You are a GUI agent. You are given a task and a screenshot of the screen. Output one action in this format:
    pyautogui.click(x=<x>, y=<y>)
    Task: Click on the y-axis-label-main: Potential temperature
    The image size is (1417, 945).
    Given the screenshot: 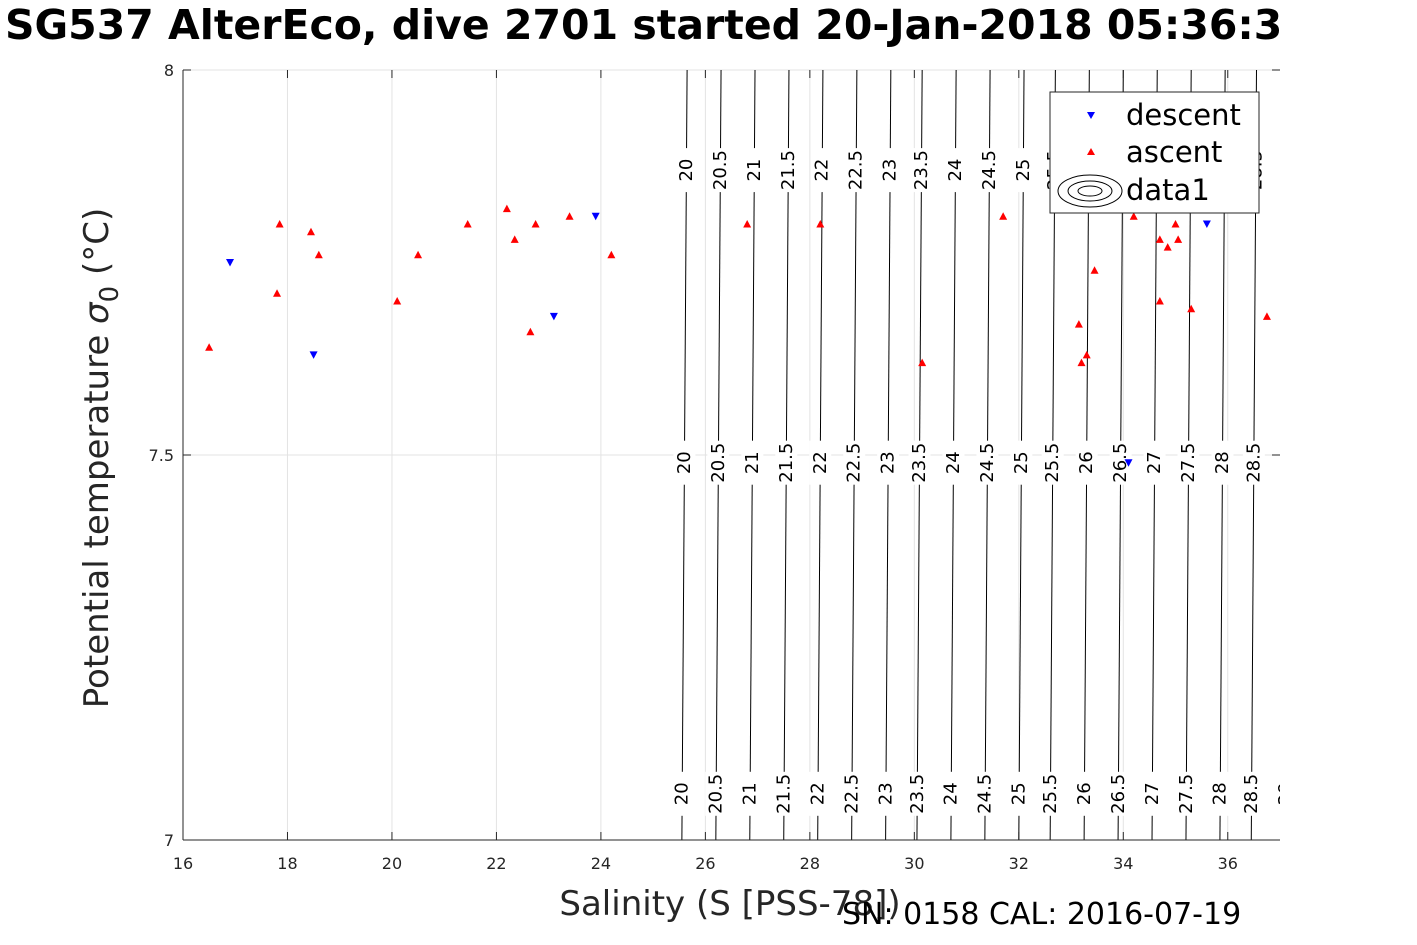 What is the action you would take?
    pyautogui.click(x=97, y=516)
    